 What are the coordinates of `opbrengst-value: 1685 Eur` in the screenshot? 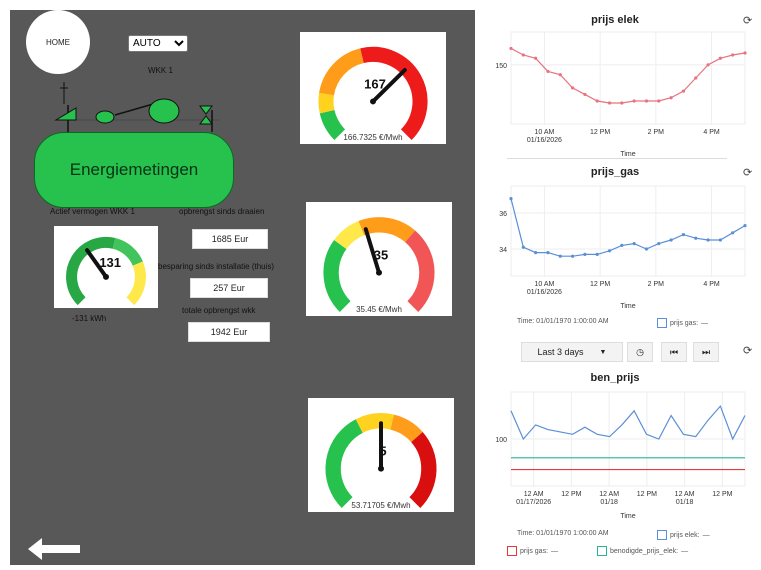 It's located at (230, 239).